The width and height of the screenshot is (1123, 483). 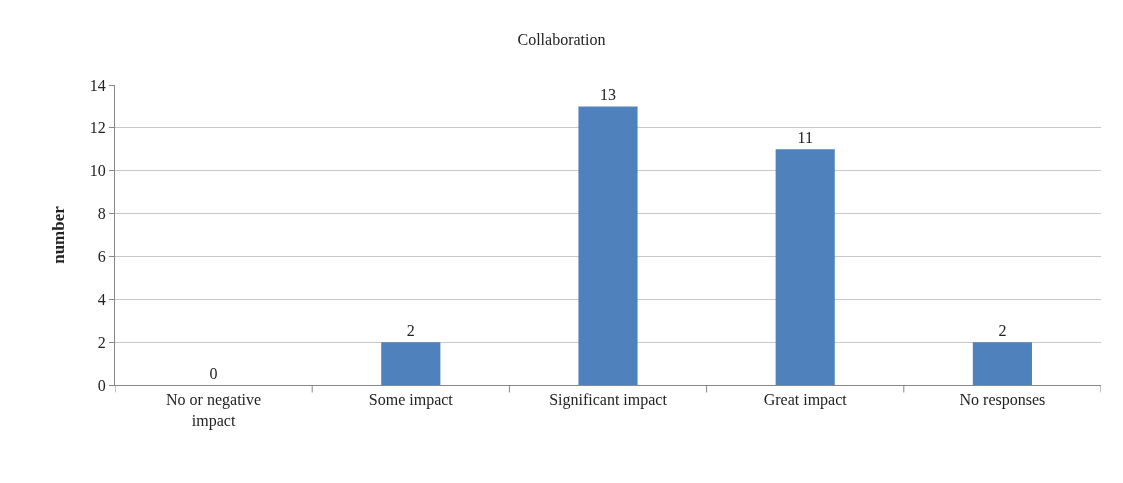 What do you see at coordinates (411, 400) in the screenshot?
I see `x-tick-label: Some impact` at bounding box center [411, 400].